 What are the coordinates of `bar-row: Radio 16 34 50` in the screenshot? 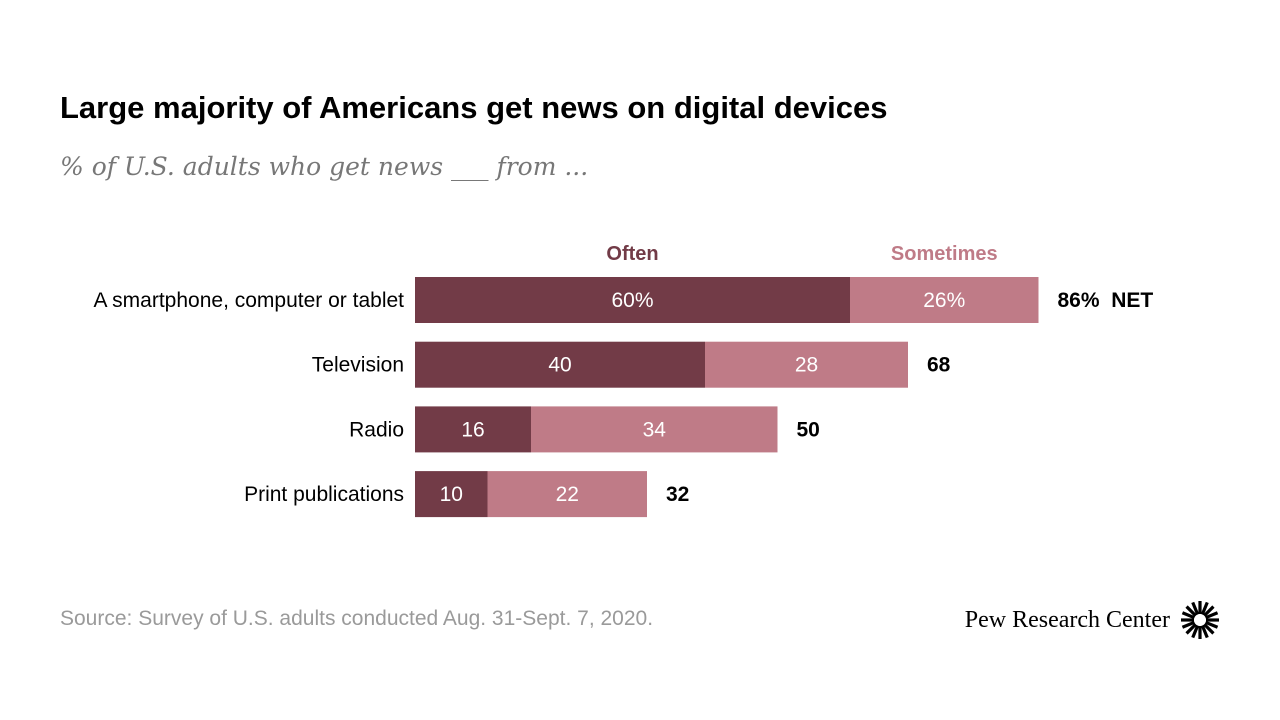 It's located at (584, 429).